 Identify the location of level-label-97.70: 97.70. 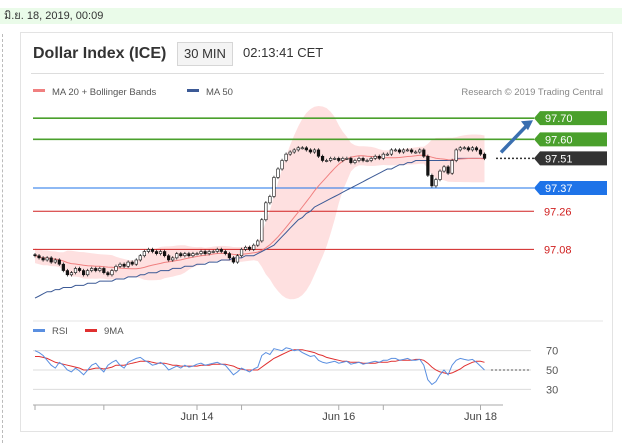
(559, 119).